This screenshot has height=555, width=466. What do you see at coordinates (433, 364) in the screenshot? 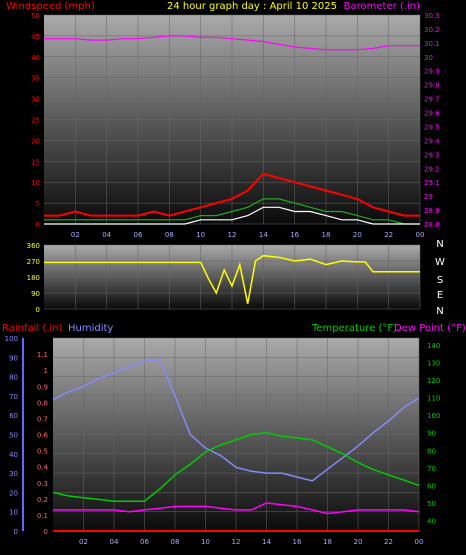
I see `temperature-tick-label: 130` at bounding box center [433, 364].